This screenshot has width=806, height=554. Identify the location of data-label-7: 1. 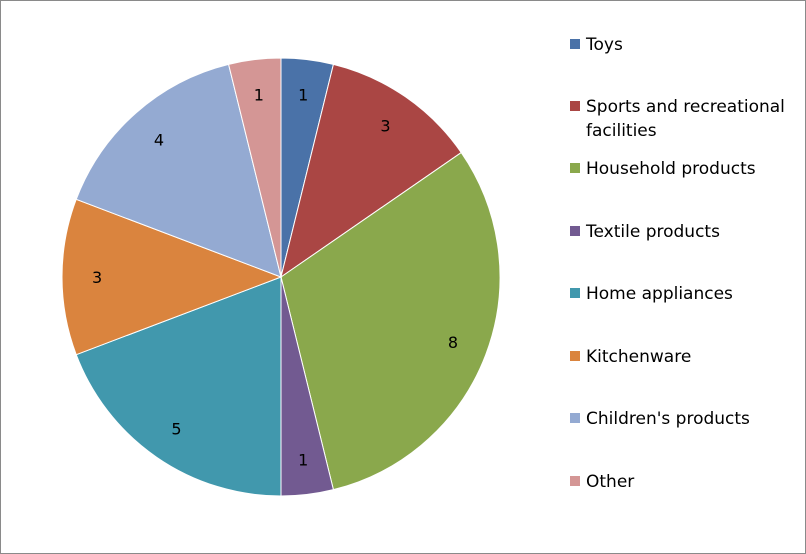
(259, 94).